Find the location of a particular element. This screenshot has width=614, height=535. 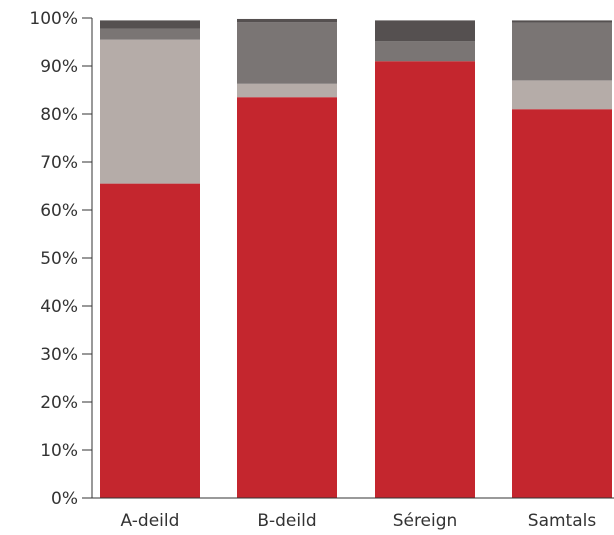

y-tick-label: 80% is located at coordinates (59, 115).